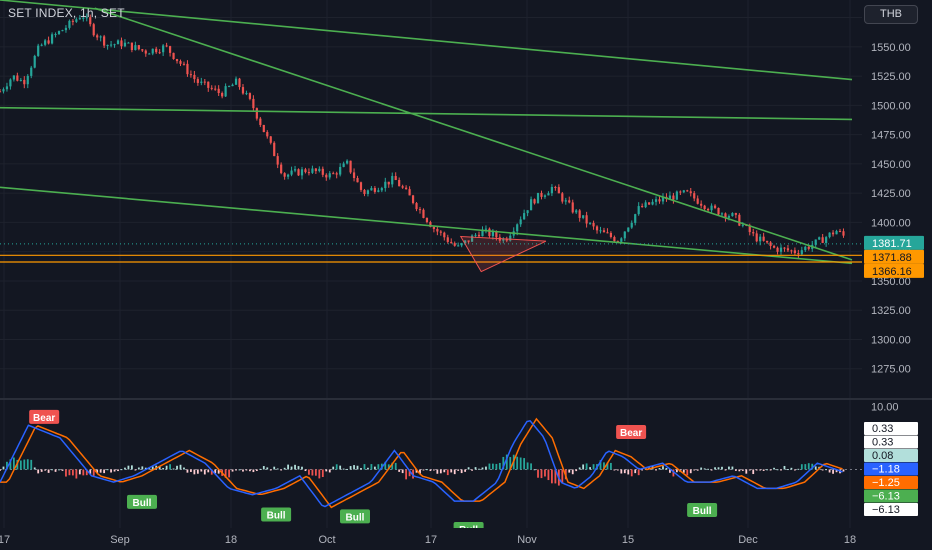  I want to click on price-label: 1381.71, so click(892, 244).